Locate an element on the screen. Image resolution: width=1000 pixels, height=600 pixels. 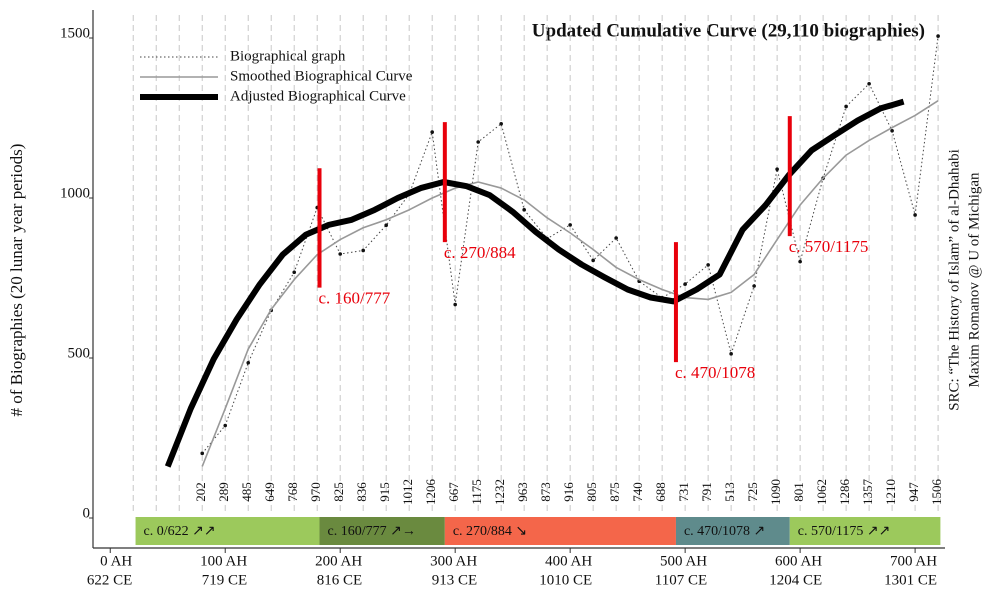
legend-label: Adjusted Biographical Curve is located at coordinates (318, 96).